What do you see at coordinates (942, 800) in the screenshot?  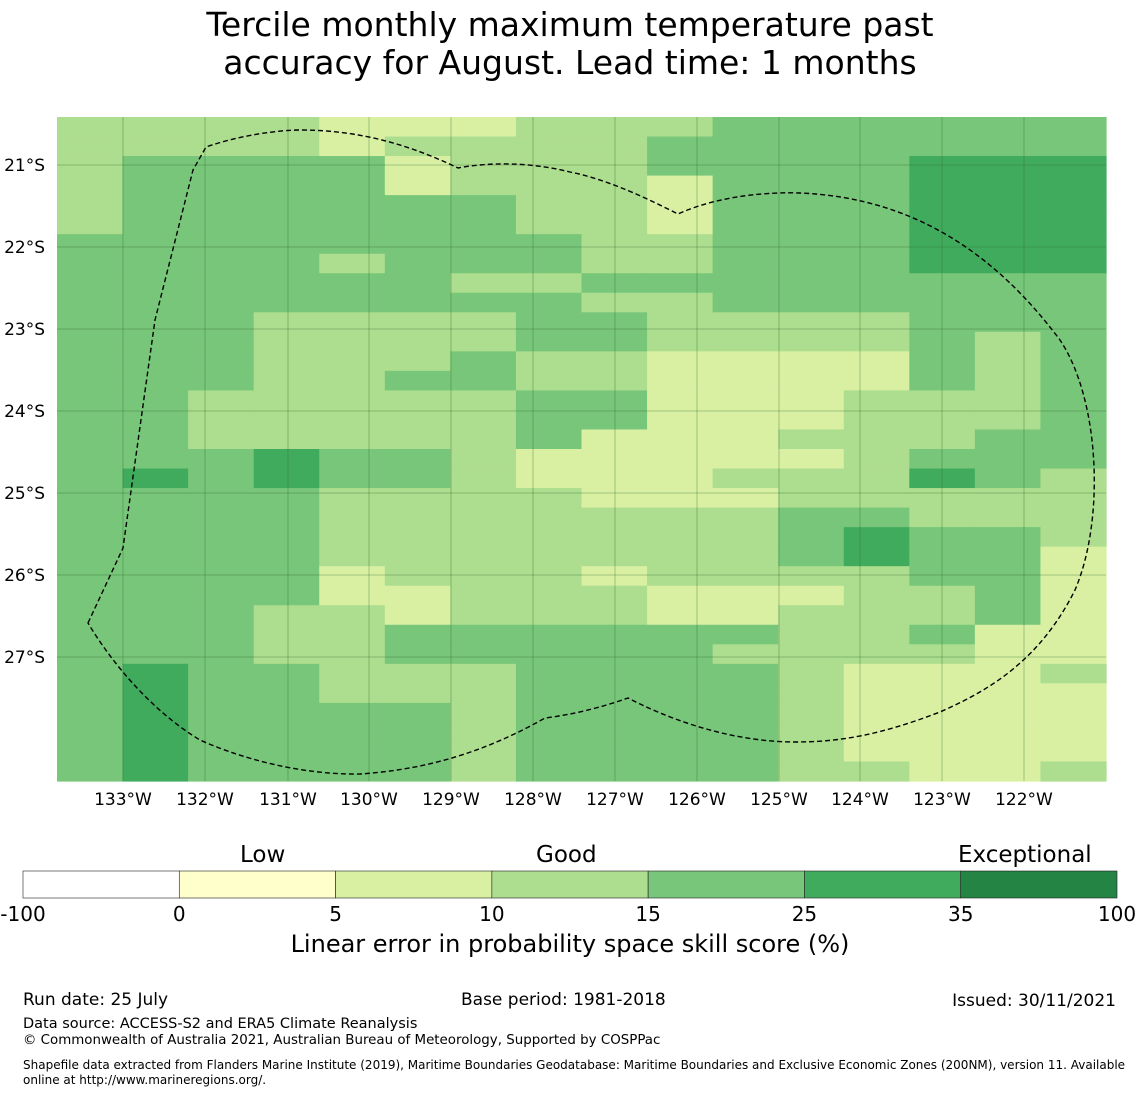 I see `longitude-label: 123°W` at bounding box center [942, 800].